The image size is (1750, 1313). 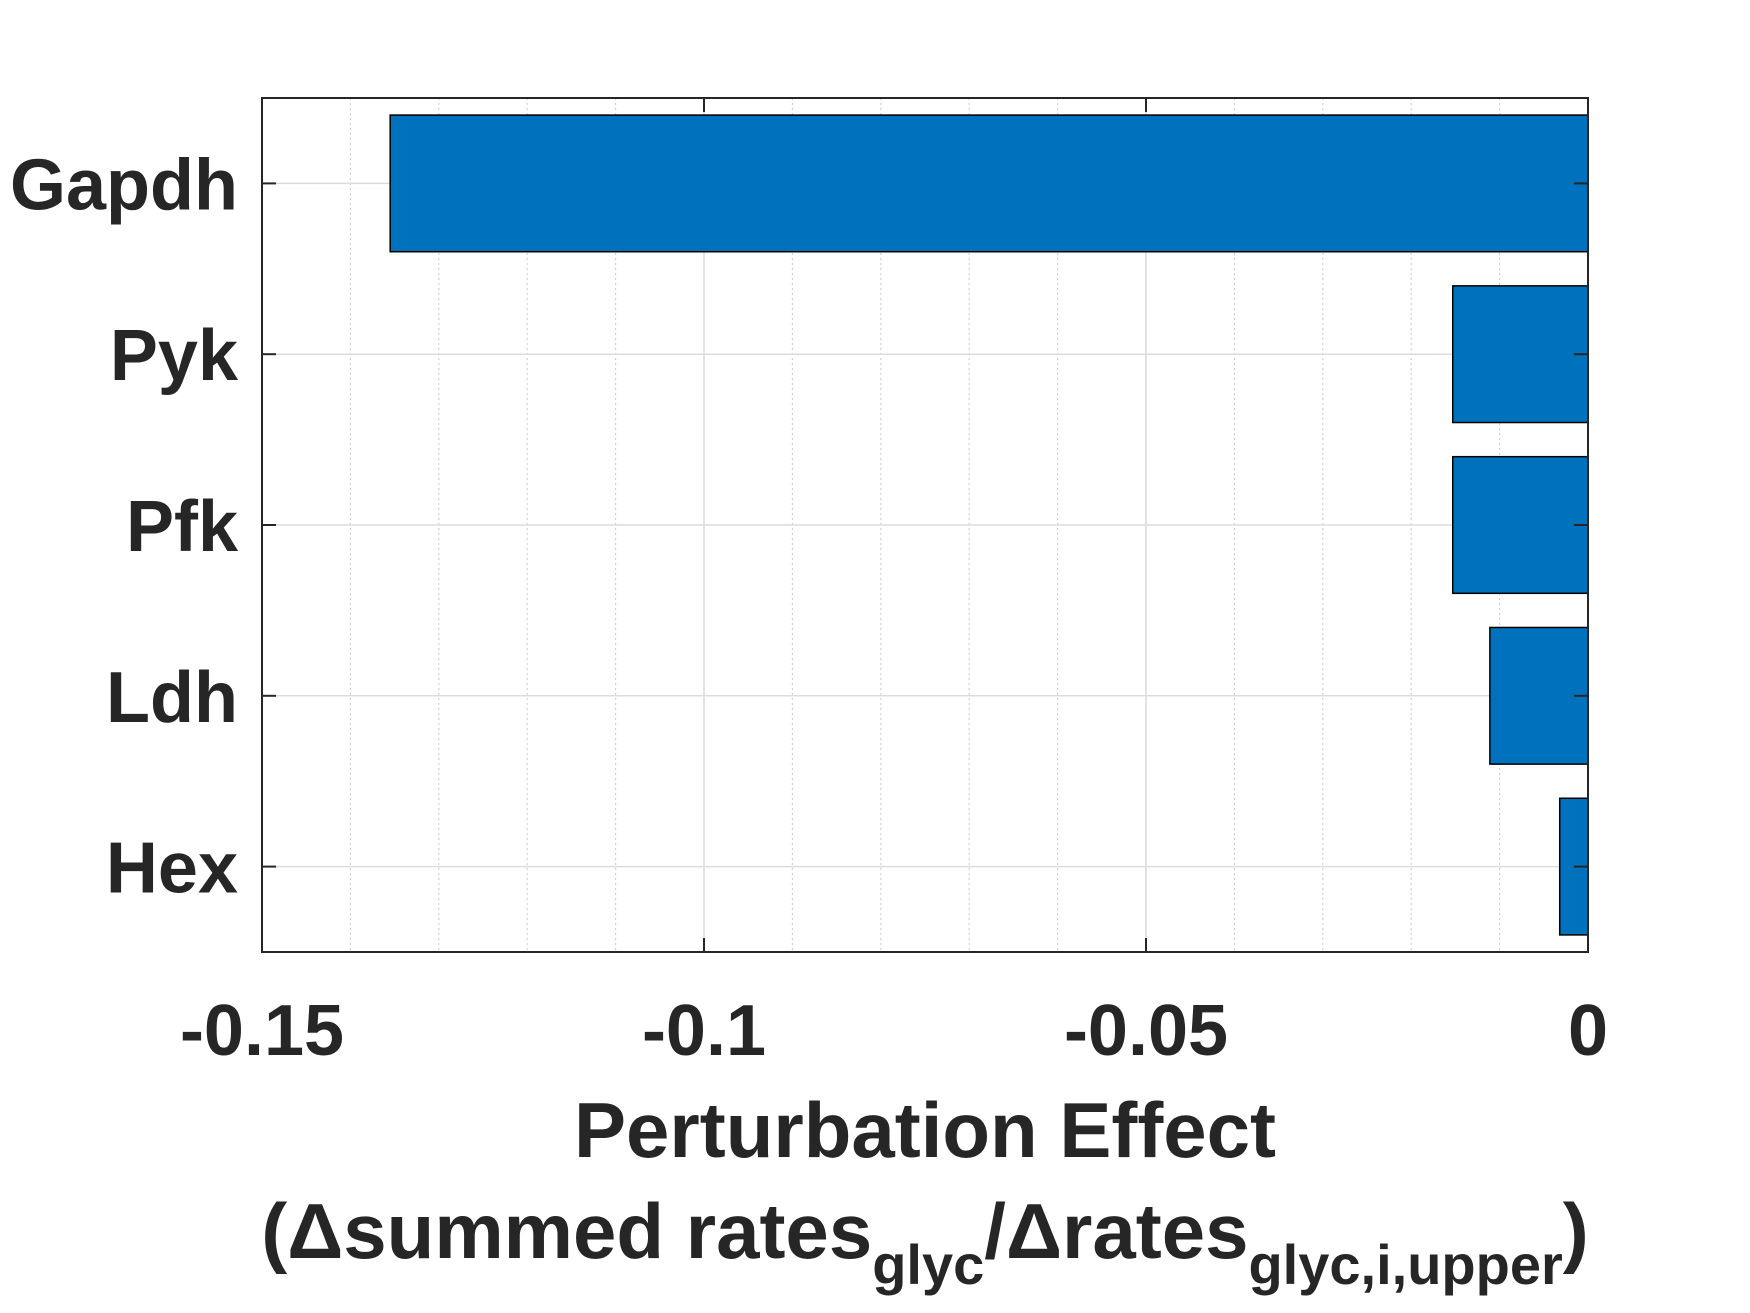 I want to click on bar-pyk, so click(x=1520, y=354).